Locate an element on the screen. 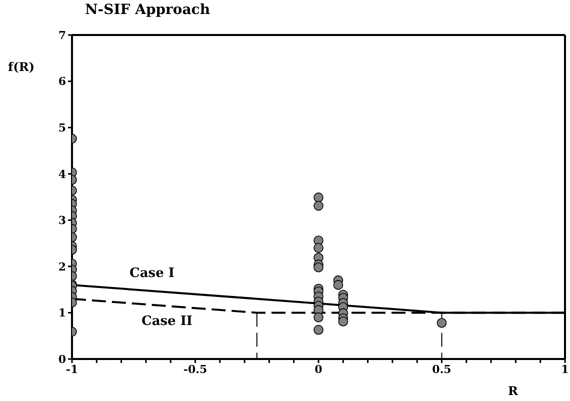 The image size is (570, 401). y-tick-label: 5 is located at coordinates (62, 127).